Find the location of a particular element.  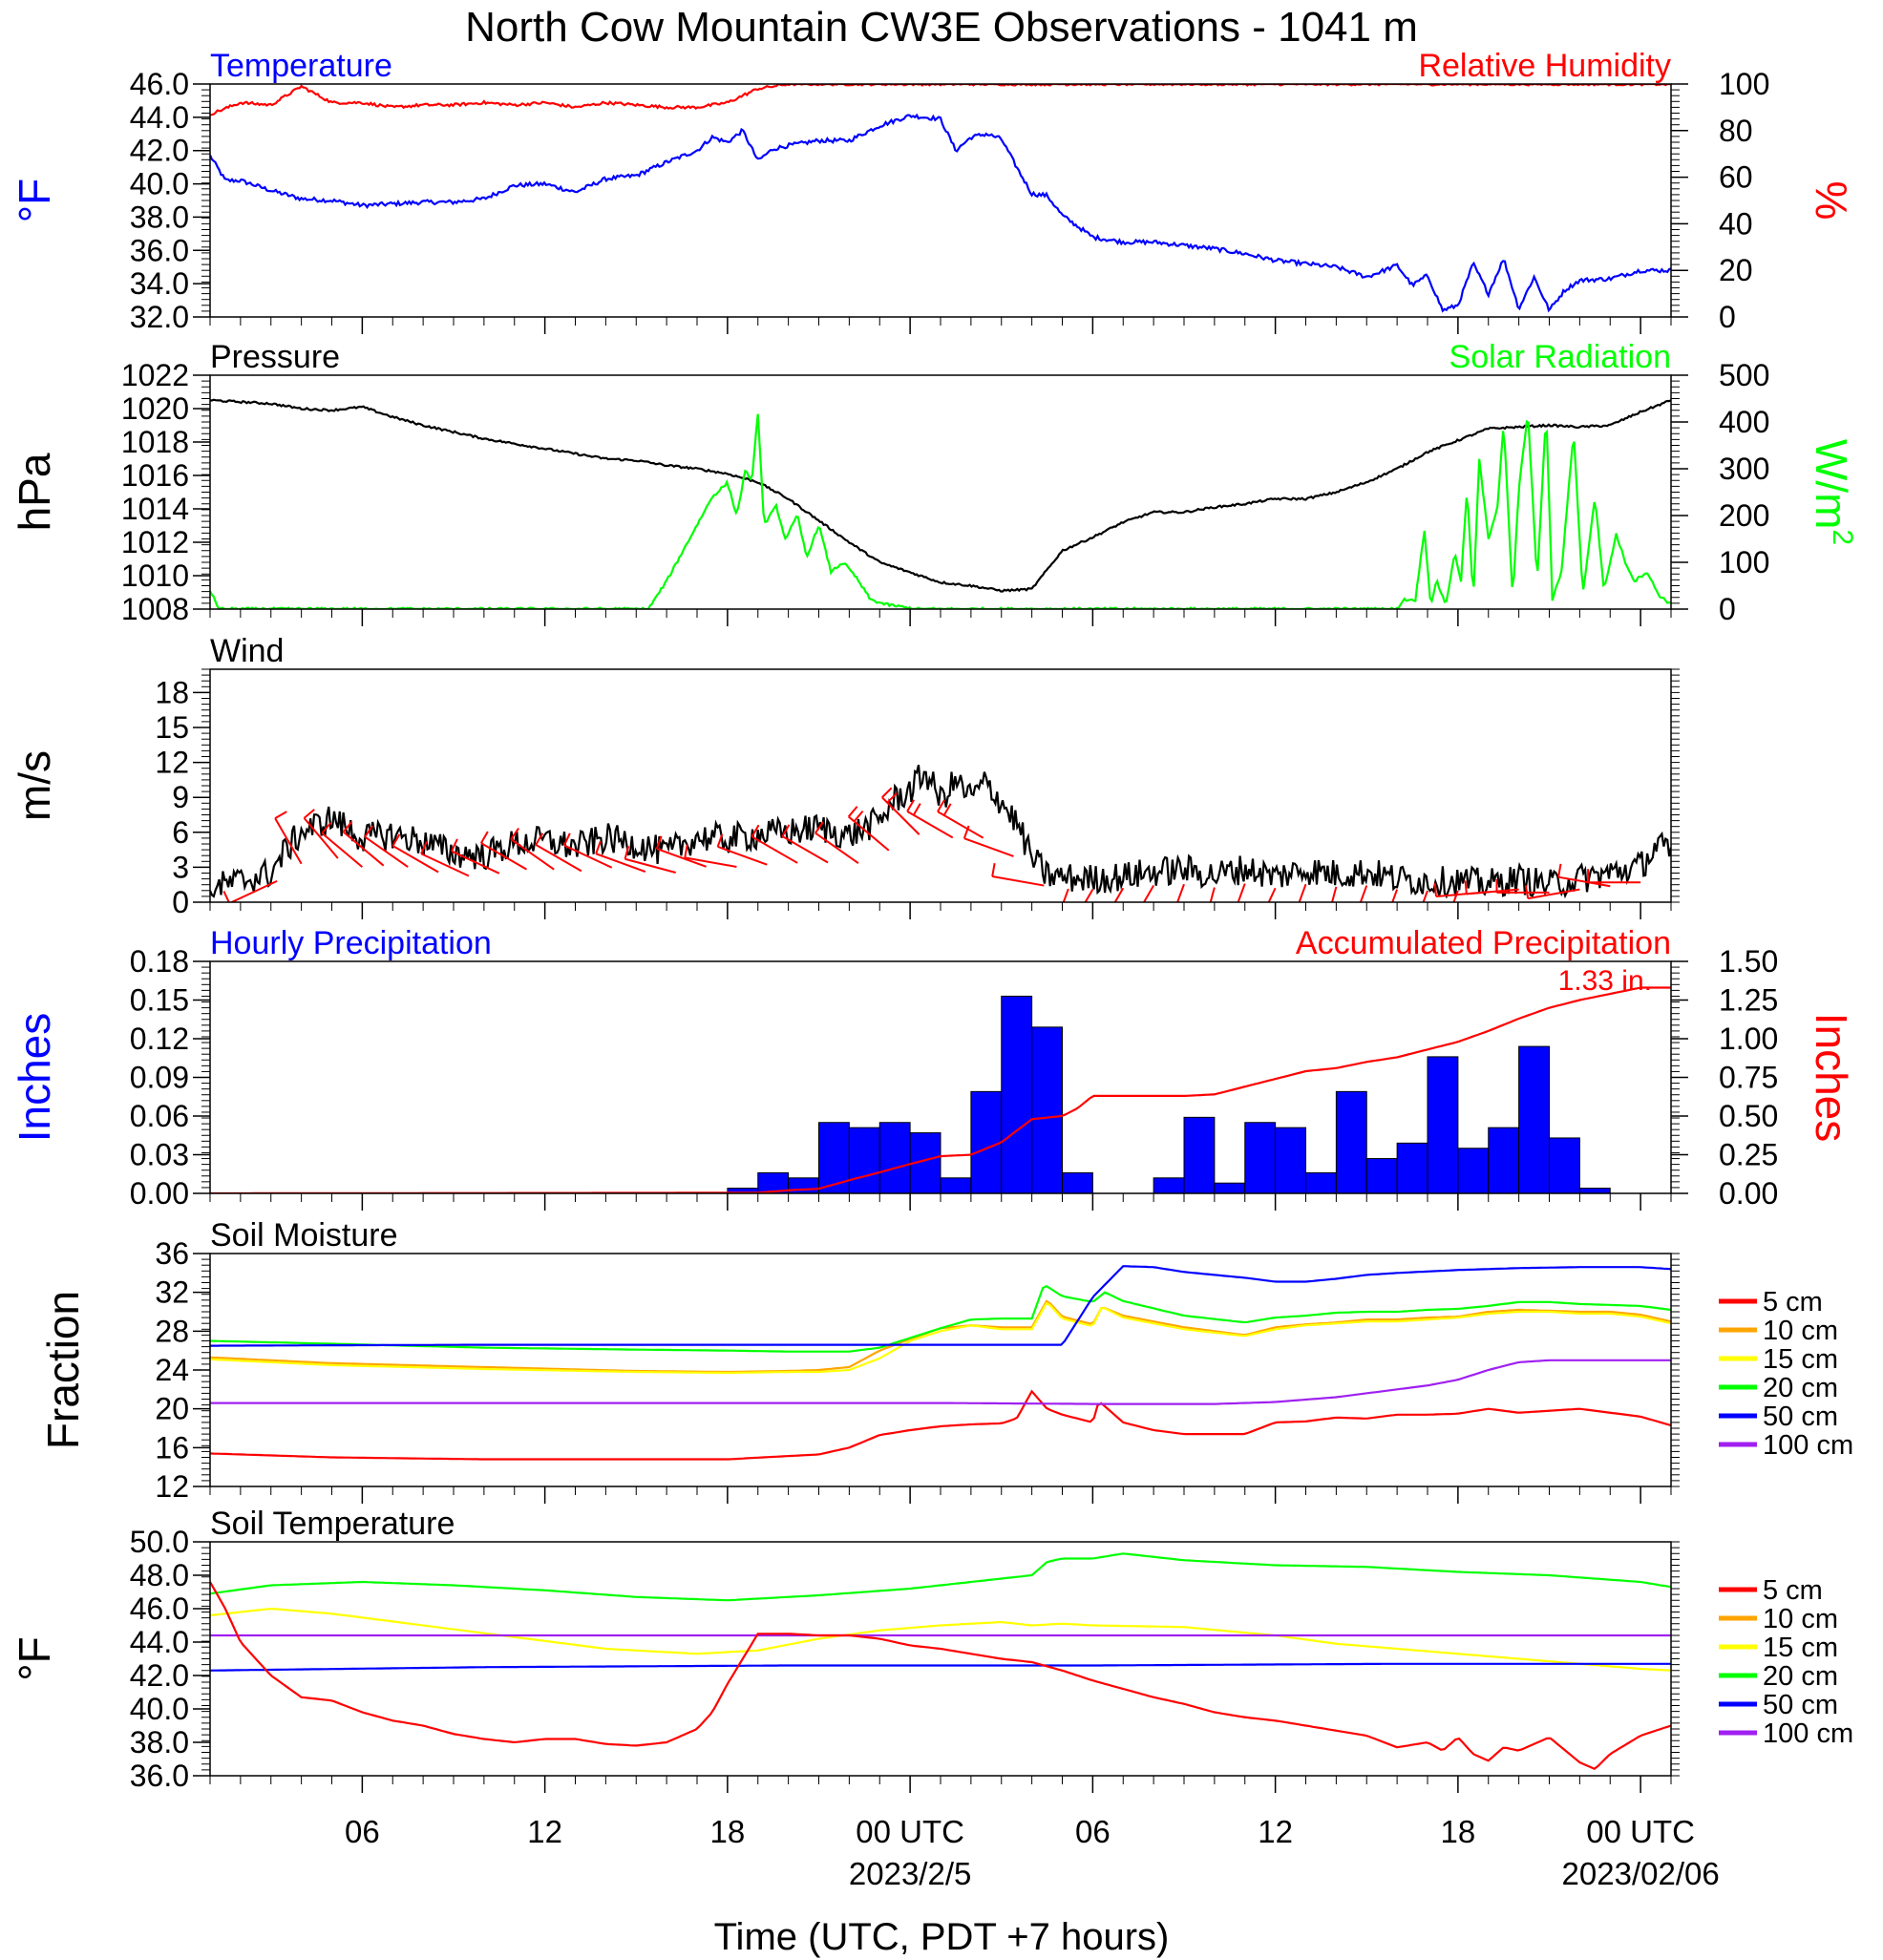

right-axis-label-text: % is located at coordinates (1831, 201).